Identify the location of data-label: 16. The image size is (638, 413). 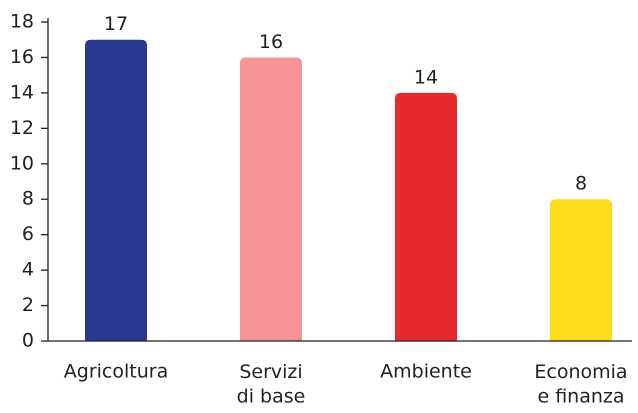
(271, 42).